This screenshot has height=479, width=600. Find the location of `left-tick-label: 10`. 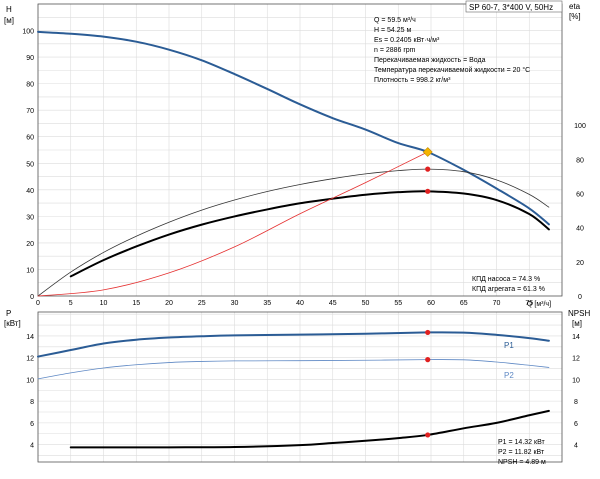

left-tick-label: 10 is located at coordinates (30, 270).